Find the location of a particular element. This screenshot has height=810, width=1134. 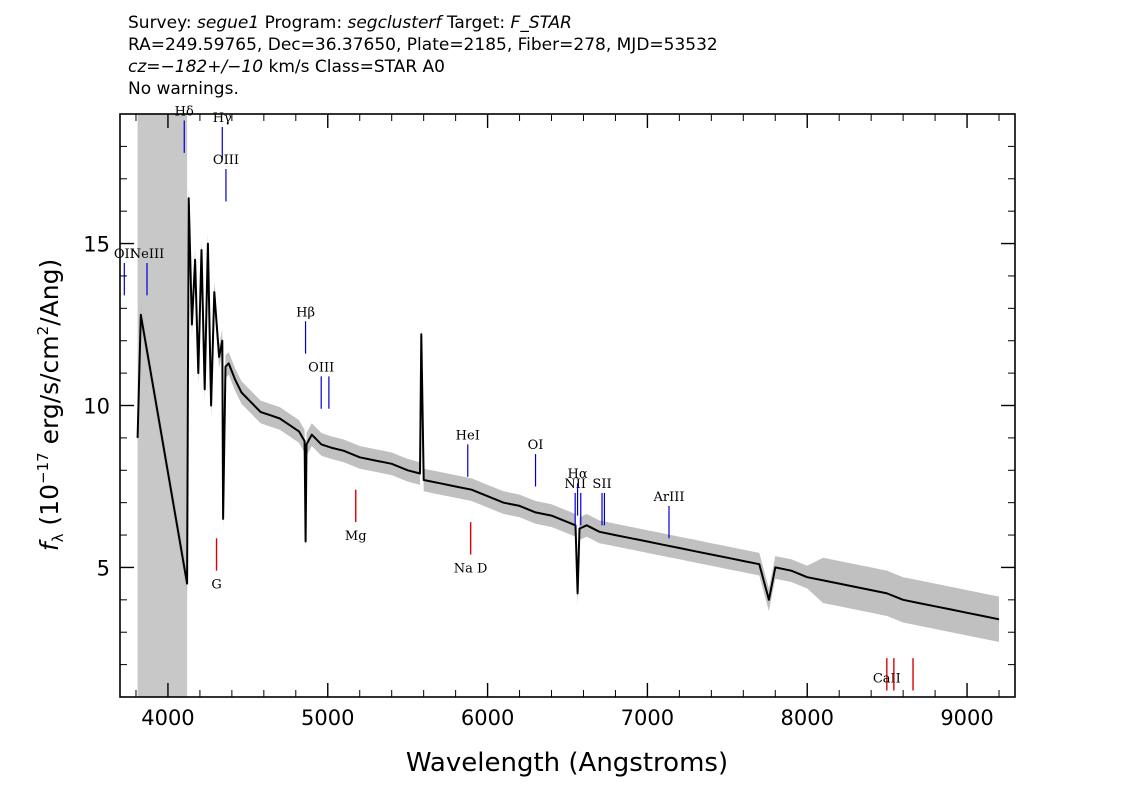

emission-line-label: NeIII is located at coordinates (147, 254).